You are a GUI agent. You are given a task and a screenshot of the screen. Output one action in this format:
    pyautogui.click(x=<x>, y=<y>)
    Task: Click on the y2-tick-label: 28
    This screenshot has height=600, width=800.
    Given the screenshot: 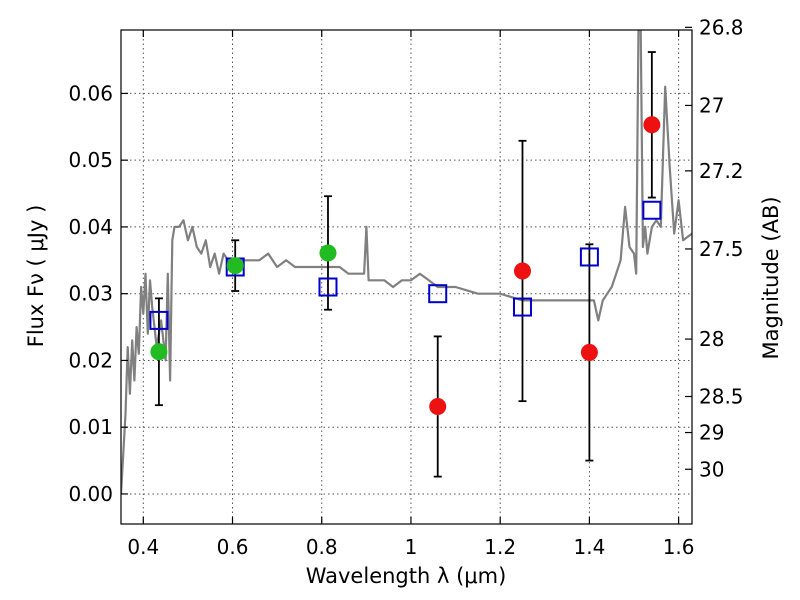 What is the action you would take?
    pyautogui.click(x=711, y=339)
    